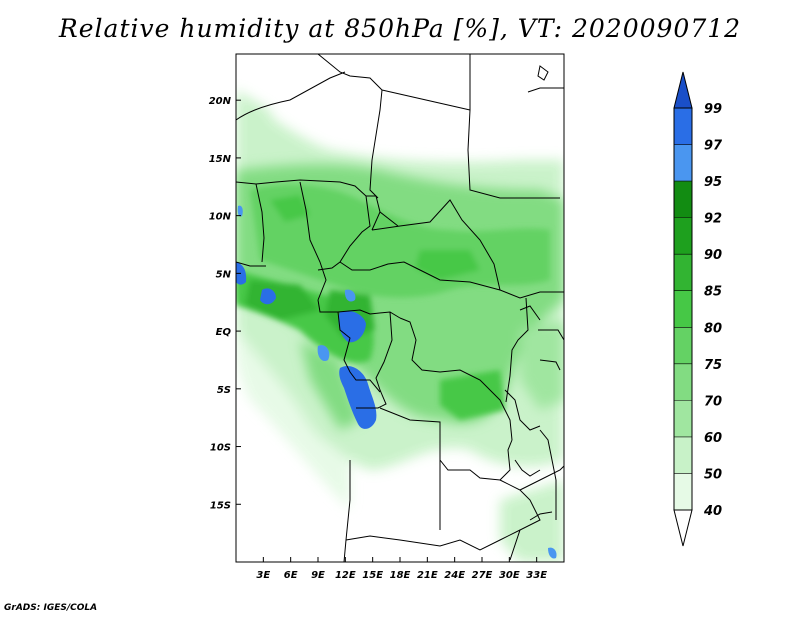 The width and height of the screenshot is (800, 618). What do you see at coordinates (372, 575) in the screenshot?
I see `lon-tick-label: 15E` at bounding box center [372, 575].